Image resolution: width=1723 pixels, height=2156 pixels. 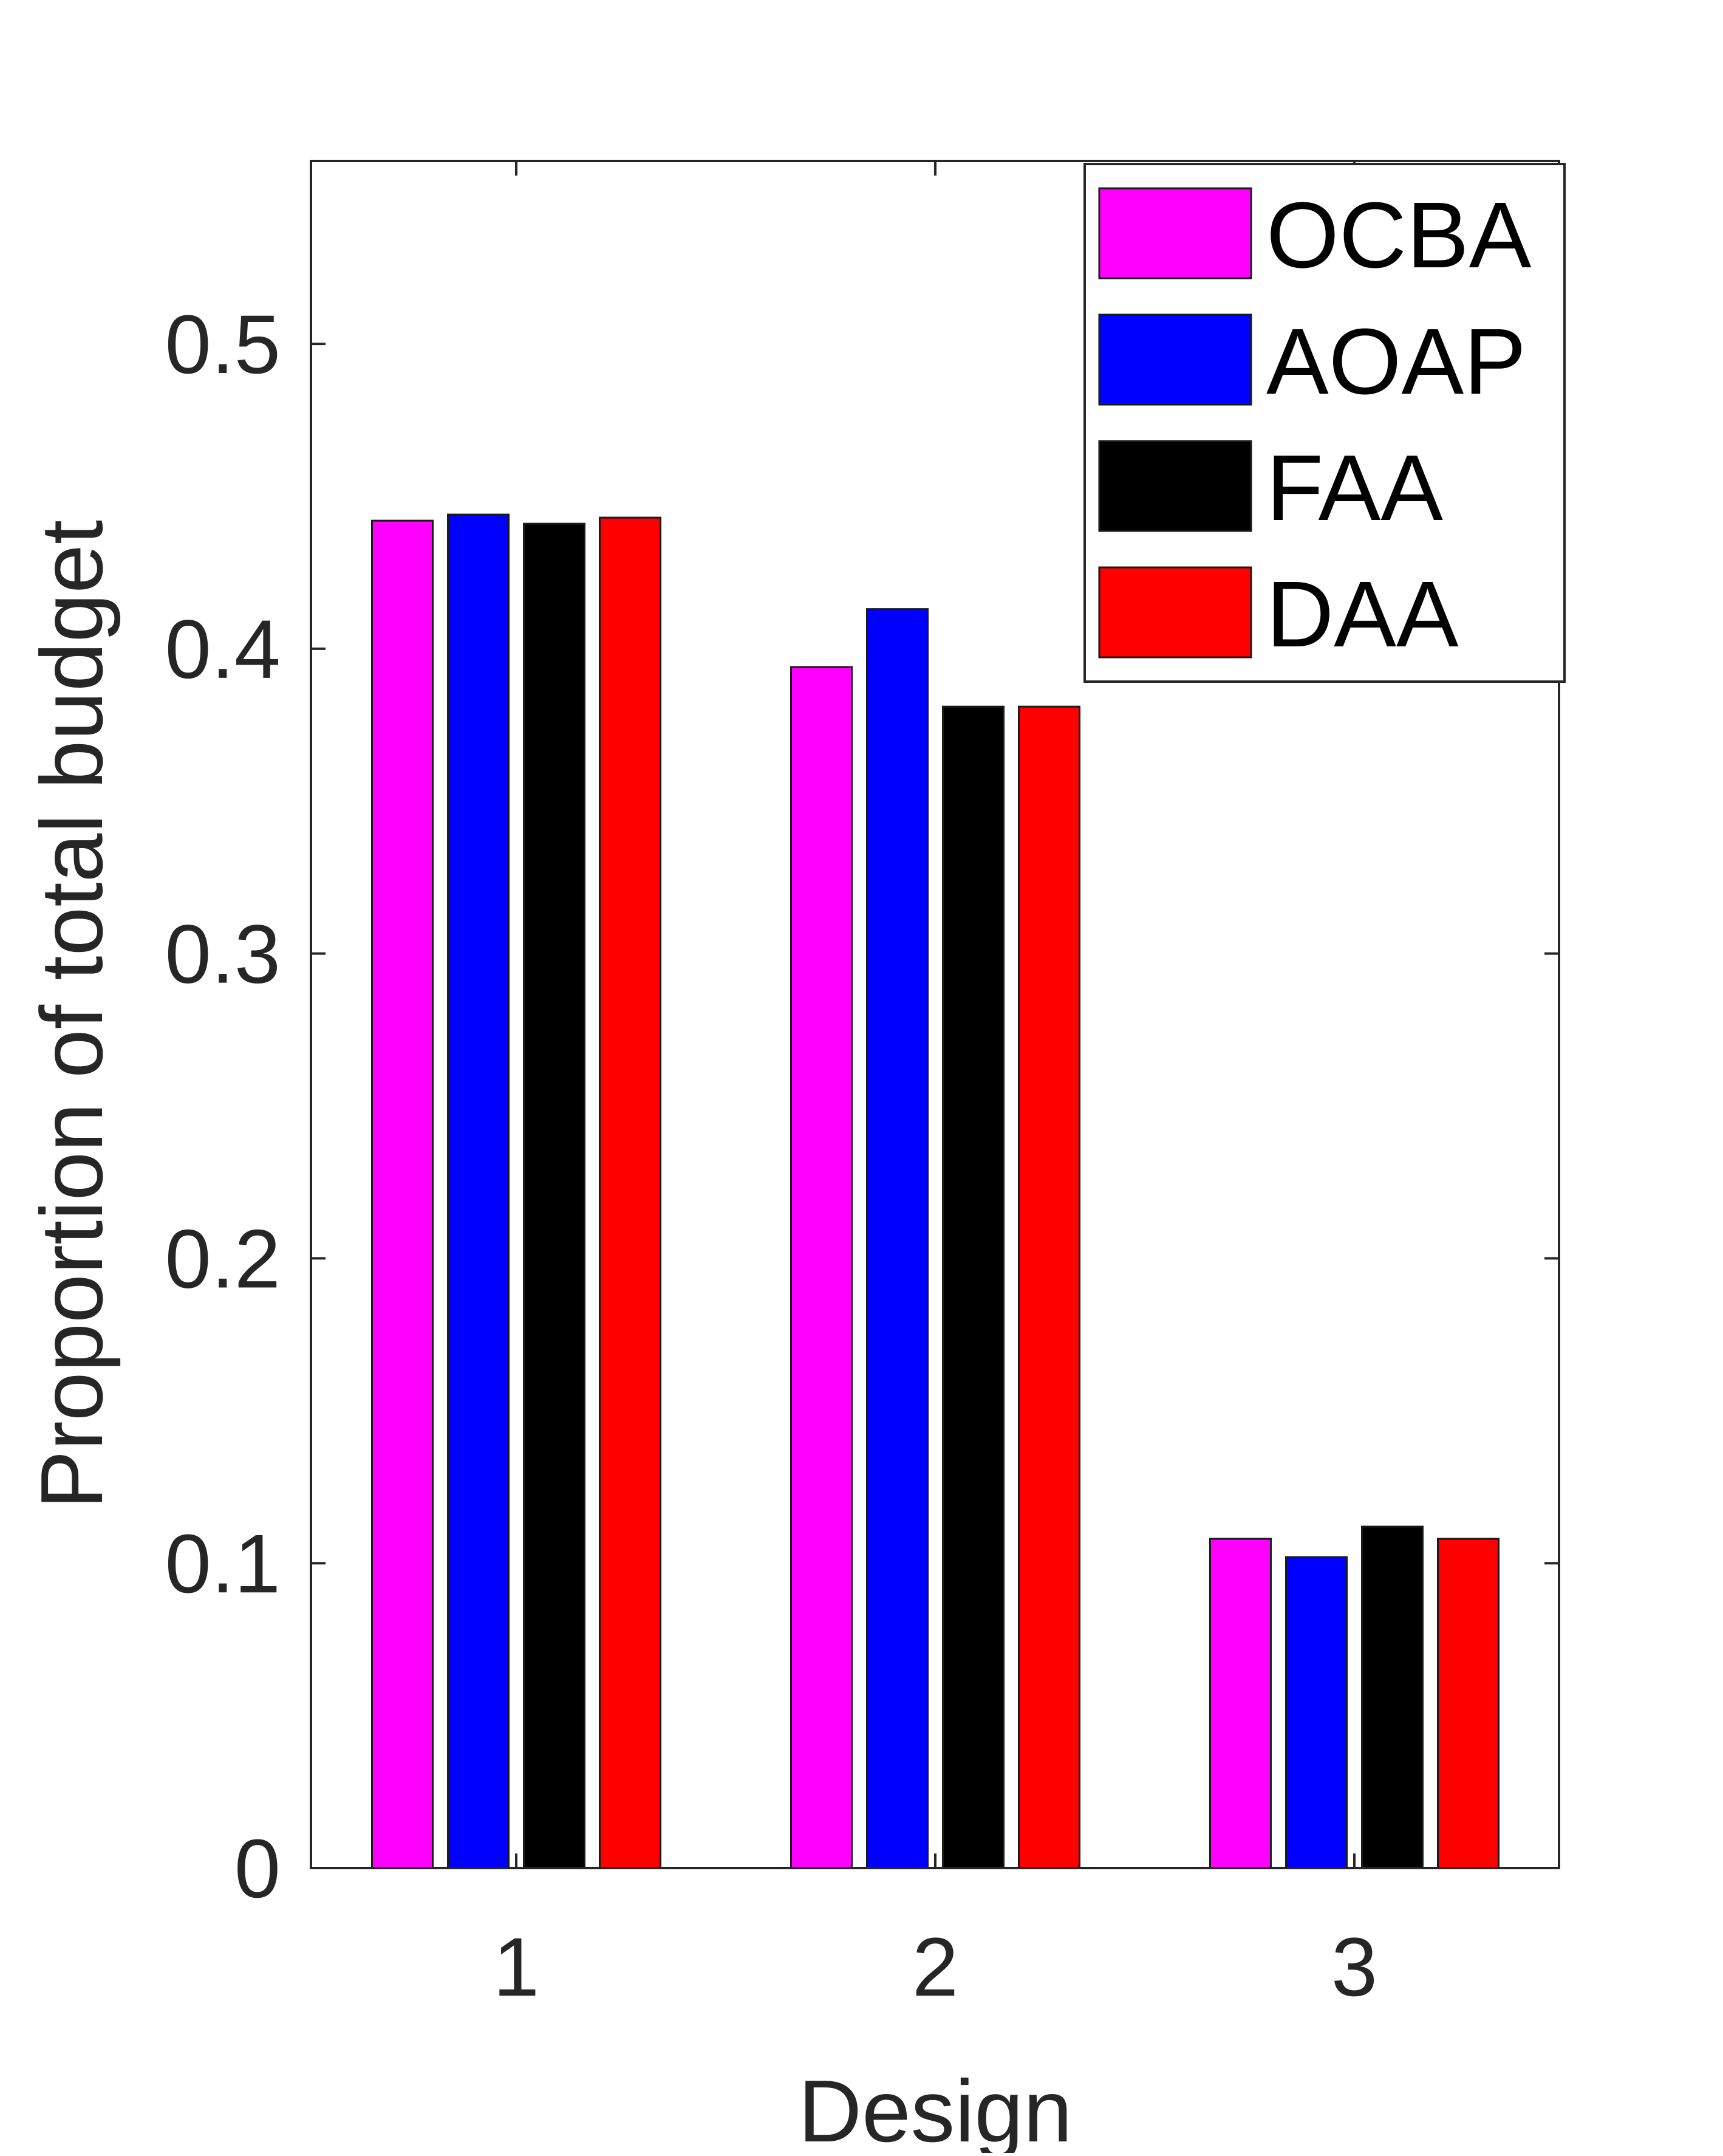 What do you see at coordinates (223, 954) in the screenshot?
I see `y-tick-label: 0.3` at bounding box center [223, 954].